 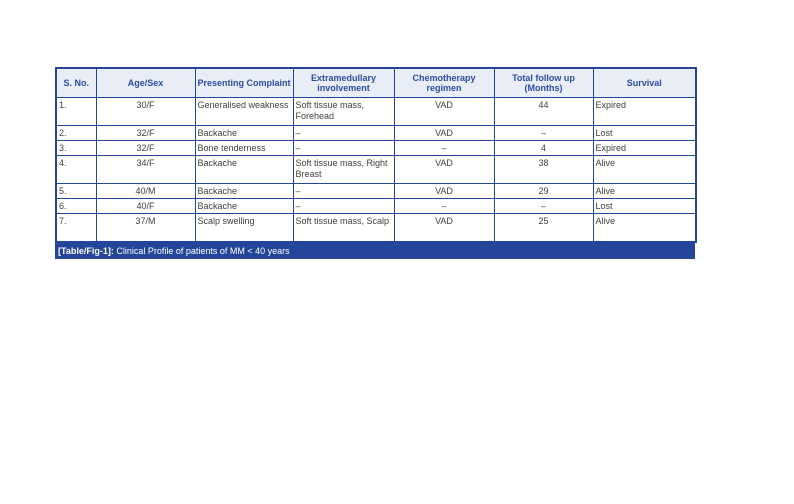 What do you see at coordinates (76, 148) in the screenshot?
I see `cell-s-no: 3.` at bounding box center [76, 148].